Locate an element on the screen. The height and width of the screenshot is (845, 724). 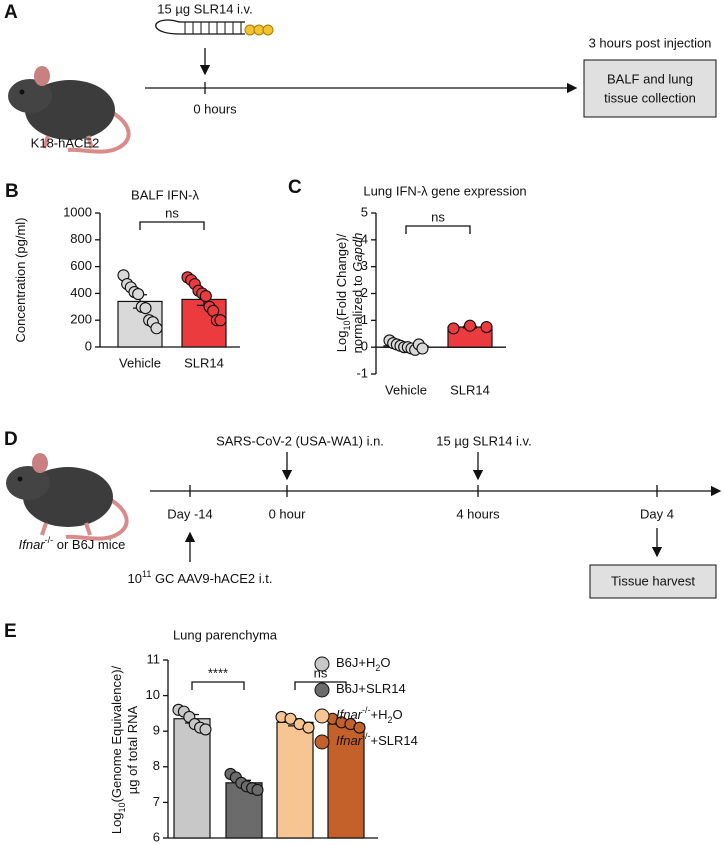
text-part: or B6J mice is located at coordinates (89, 544).